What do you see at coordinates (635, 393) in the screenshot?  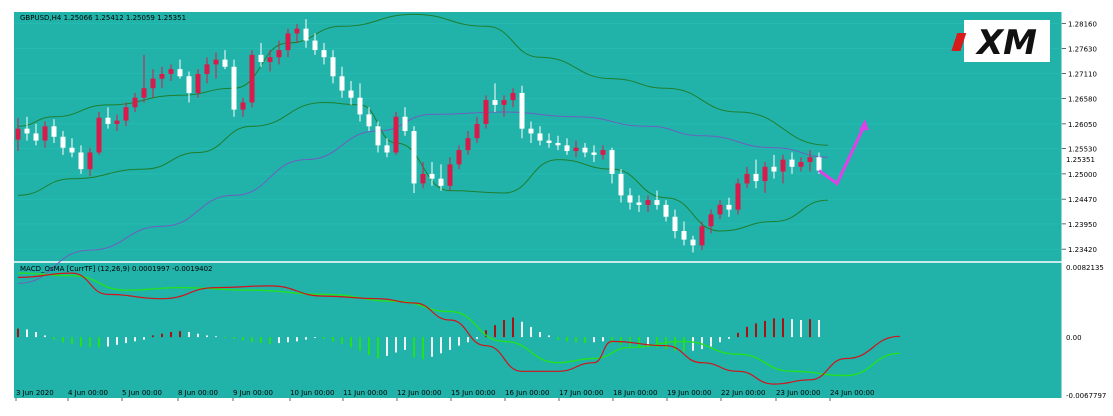 I see `time-axis-label: 18 Jun 00:00` at bounding box center [635, 393].